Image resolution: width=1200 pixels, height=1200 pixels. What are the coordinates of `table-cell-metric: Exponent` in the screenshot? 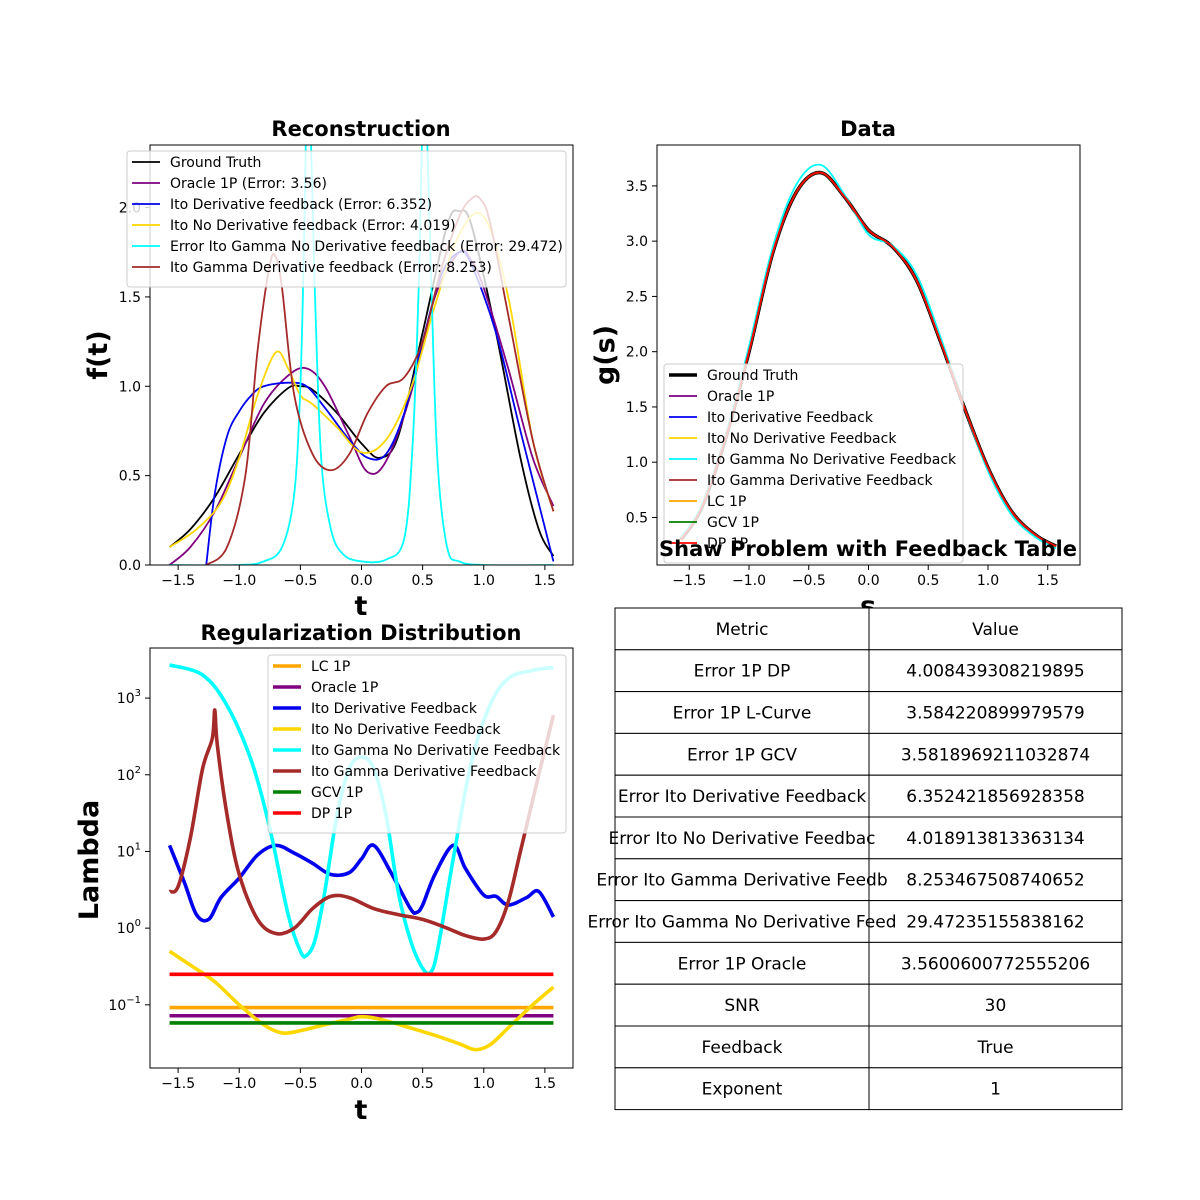 It's located at (742, 1090).